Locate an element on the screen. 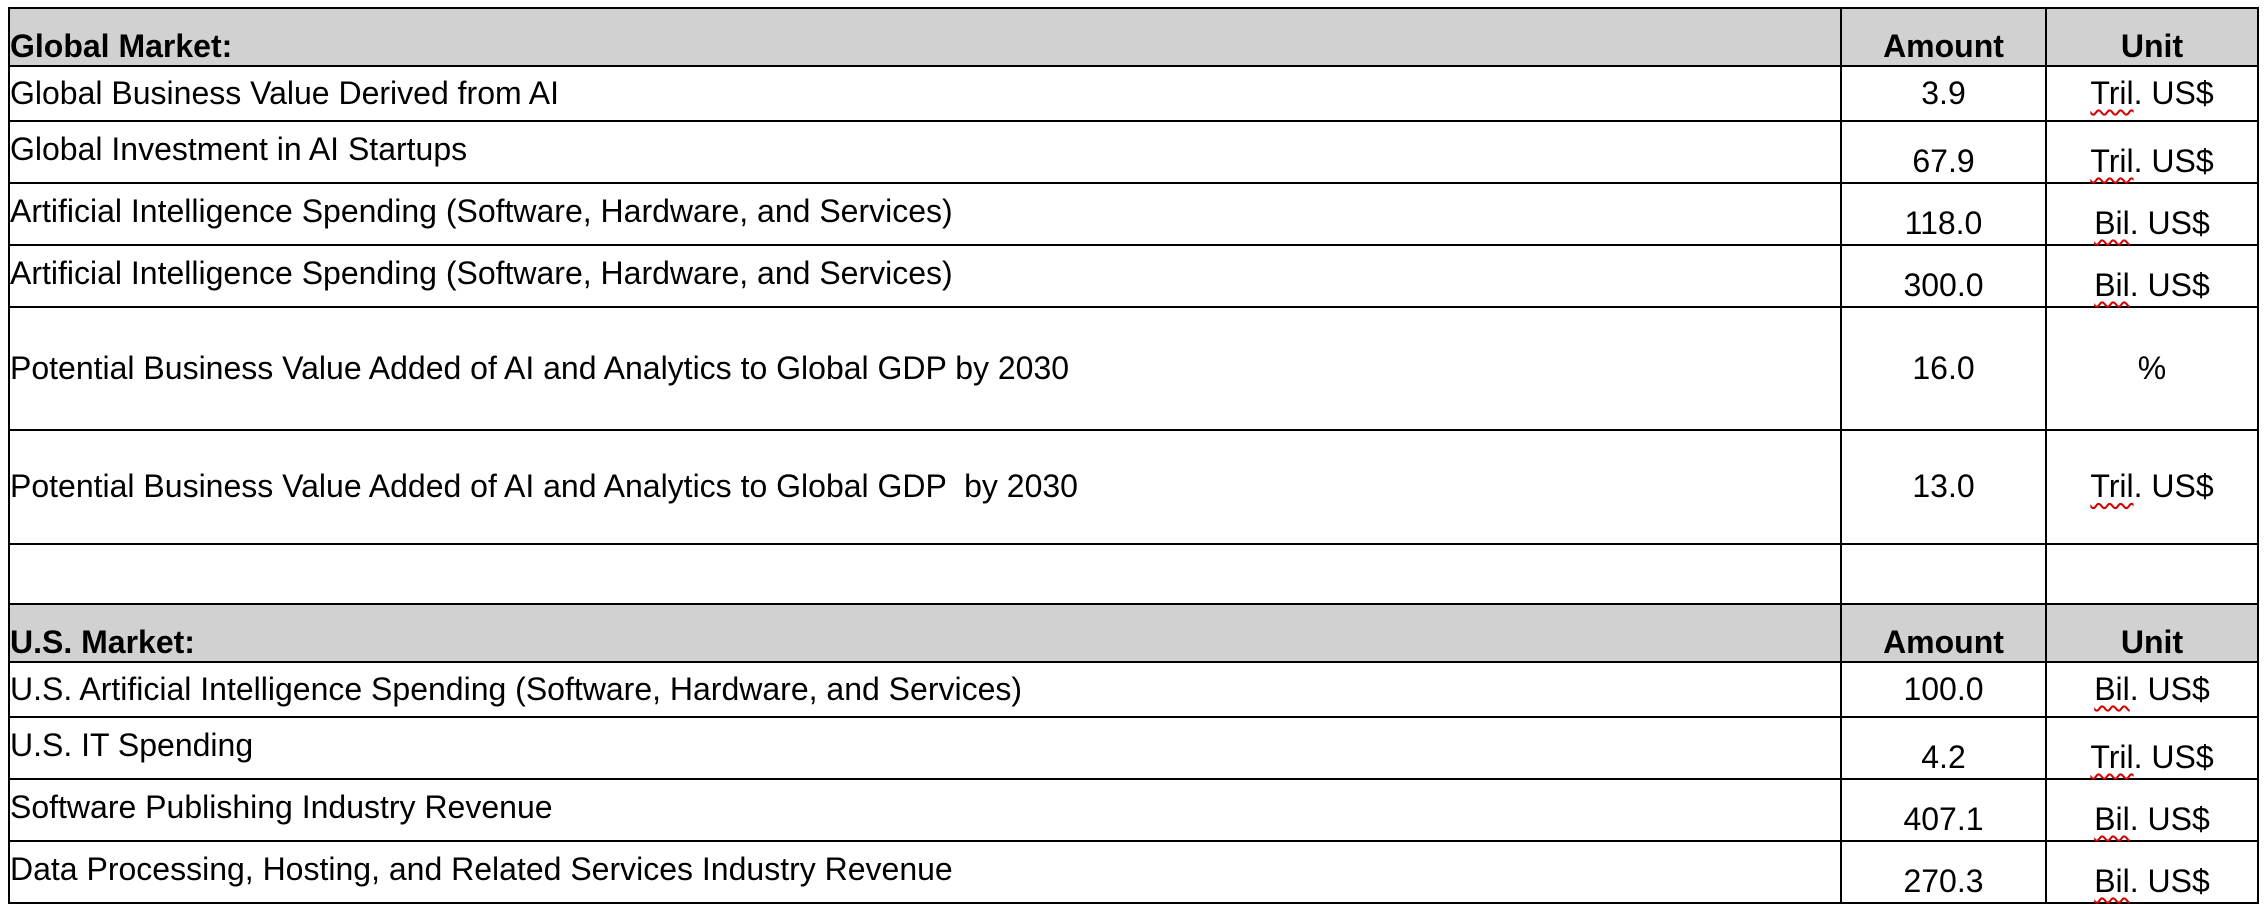  row-label: U.S. IT Spending is located at coordinates (925, 748).